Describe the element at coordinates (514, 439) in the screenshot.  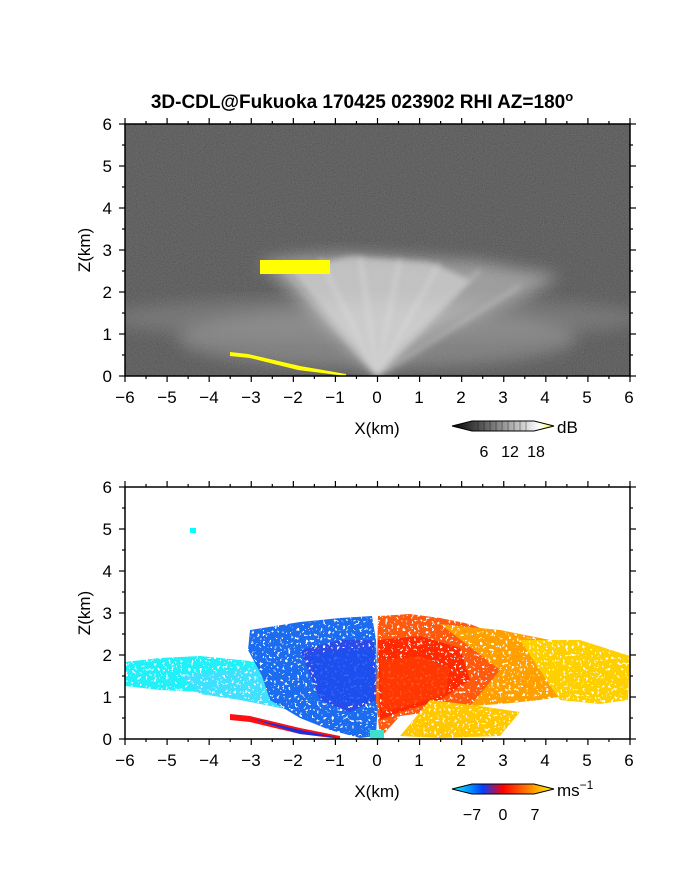
I see `reflectivity-colorbar: dB 6 12 18` at that location.